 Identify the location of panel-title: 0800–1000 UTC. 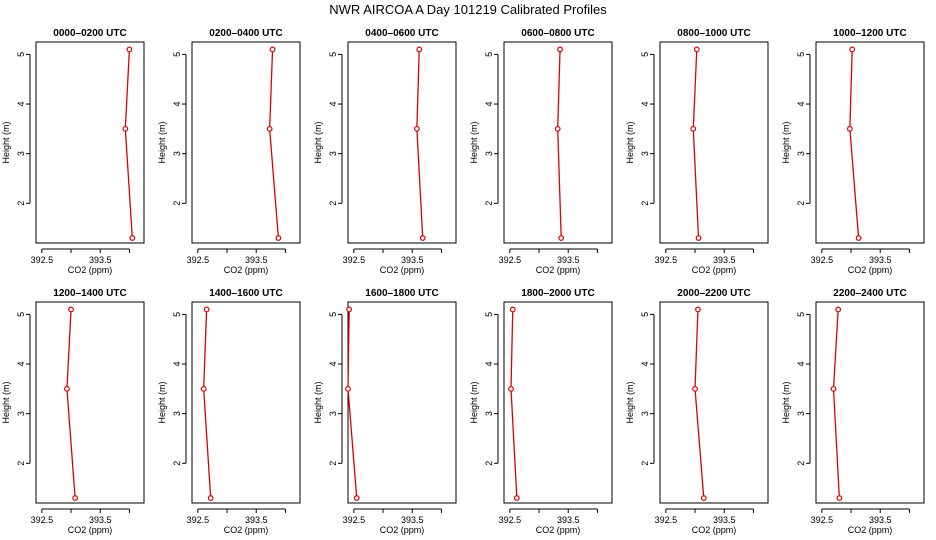
(713, 33).